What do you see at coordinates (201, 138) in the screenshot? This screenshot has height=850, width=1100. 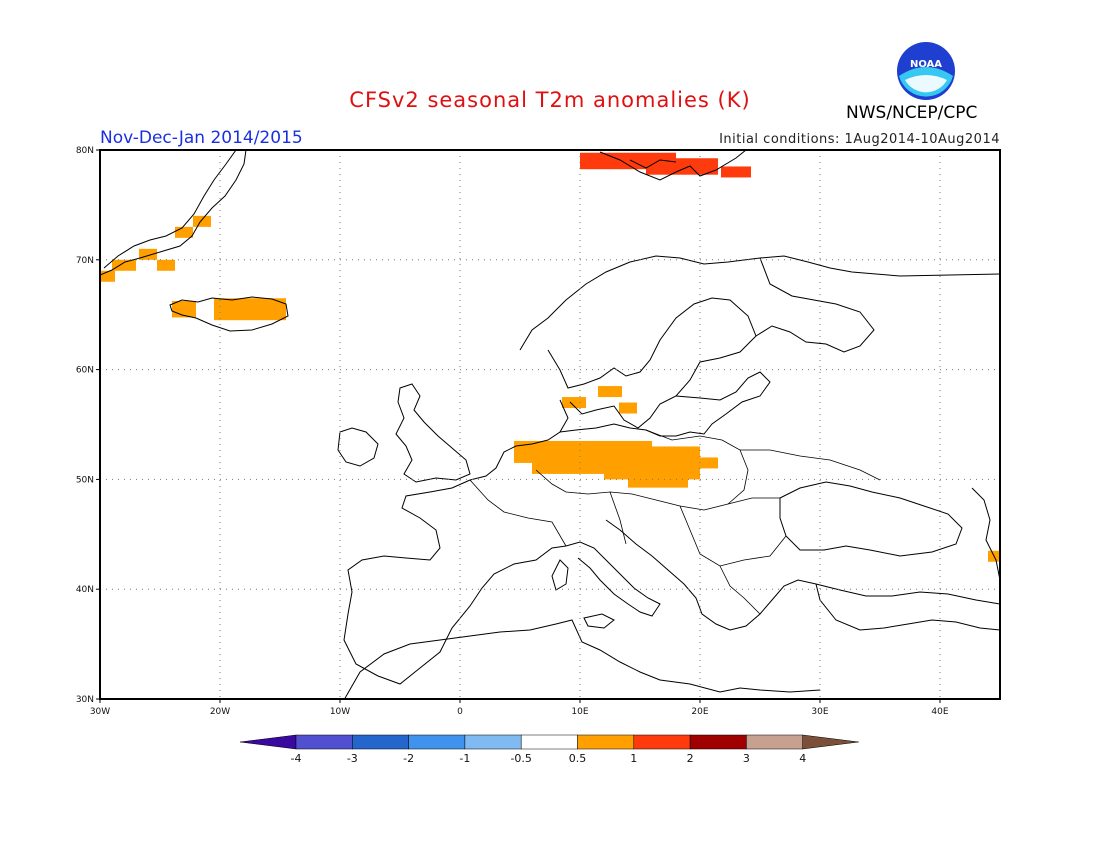 I see `season-label: Nov-Dec-Jan 2014/2015` at bounding box center [201, 138].